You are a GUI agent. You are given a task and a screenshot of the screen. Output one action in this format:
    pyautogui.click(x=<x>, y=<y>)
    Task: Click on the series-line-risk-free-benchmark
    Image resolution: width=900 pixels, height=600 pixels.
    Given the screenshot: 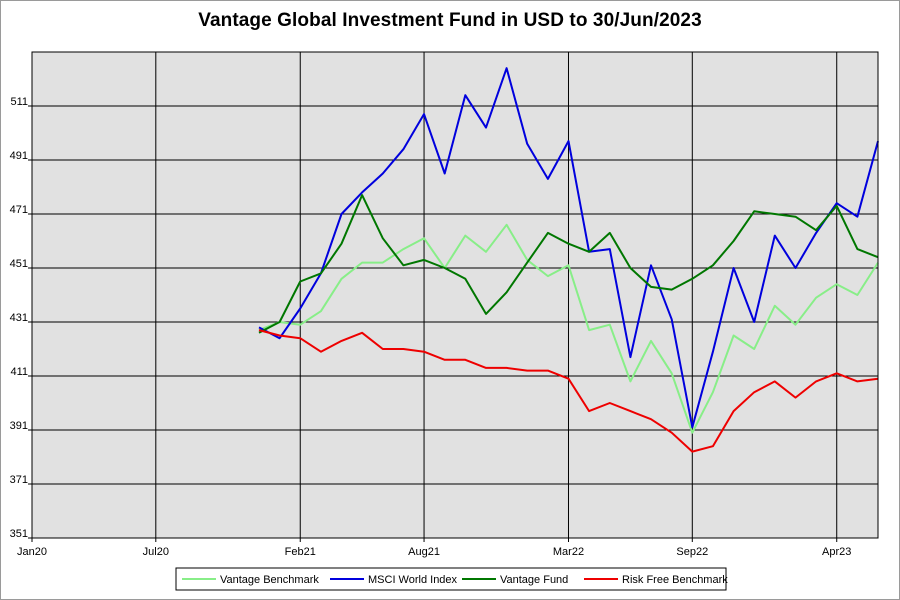 What is the action you would take?
    pyautogui.click(x=568, y=391)
    